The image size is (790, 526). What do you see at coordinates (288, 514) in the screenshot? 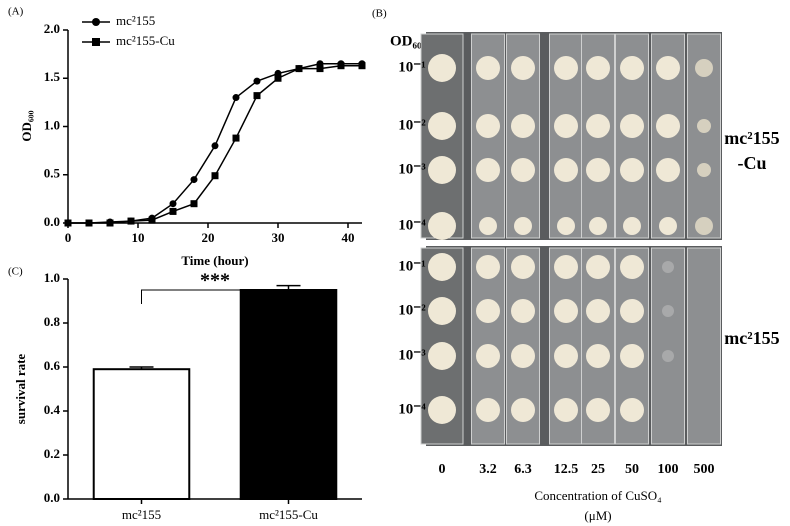
I see `x-tick-label: mc²155-Cu` at bounding box center [288, 514].